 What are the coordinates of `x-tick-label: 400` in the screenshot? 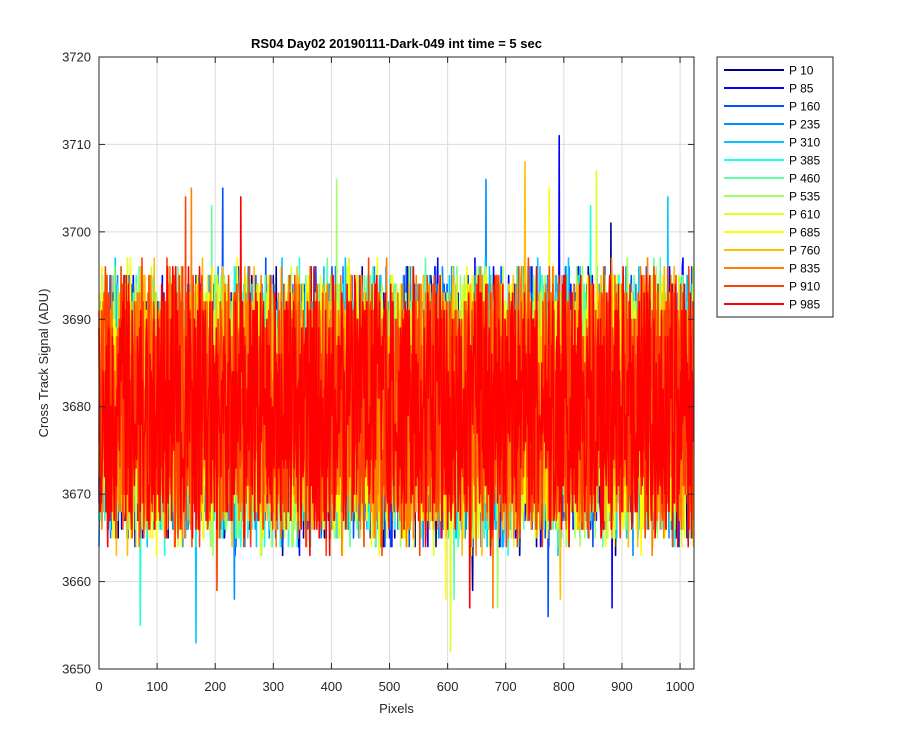 It's located at (332, 686).